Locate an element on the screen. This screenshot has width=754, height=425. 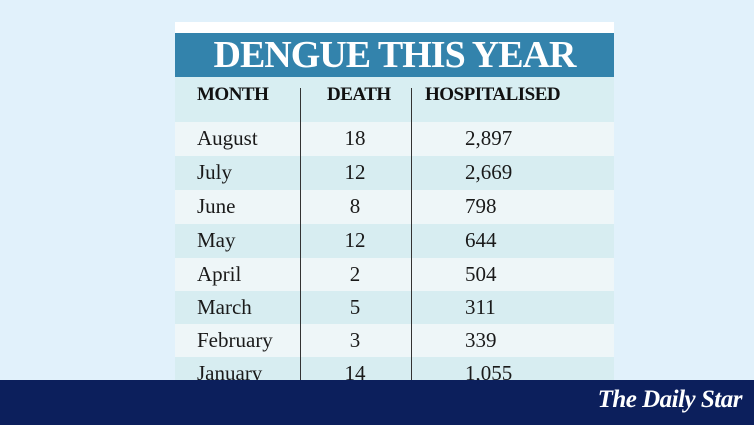
table-row: July 12 2,669 is located at coordinates (394, 173).